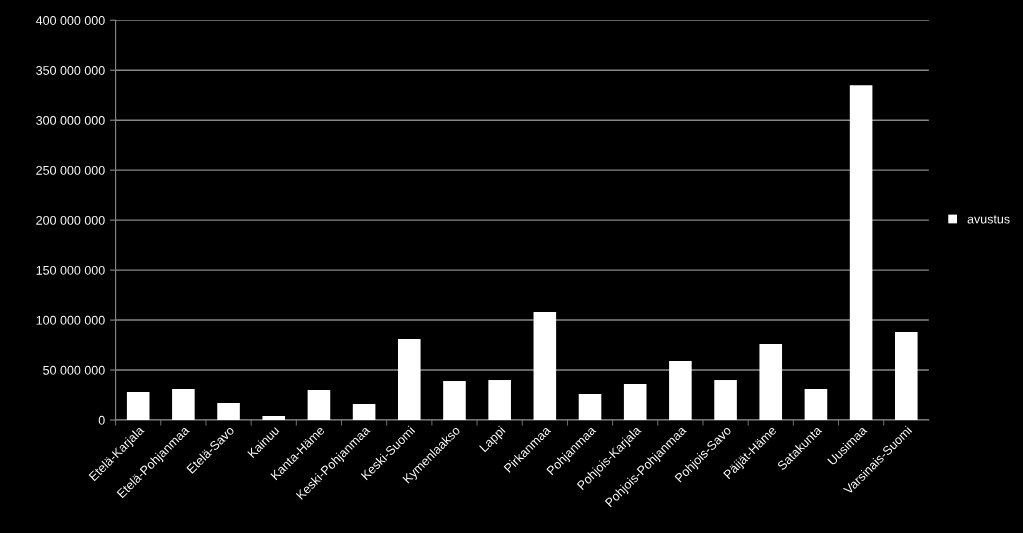  Describe the element at coordinates (101, 420) in the screenshot. I see `y-tick-label: 0` at that location.